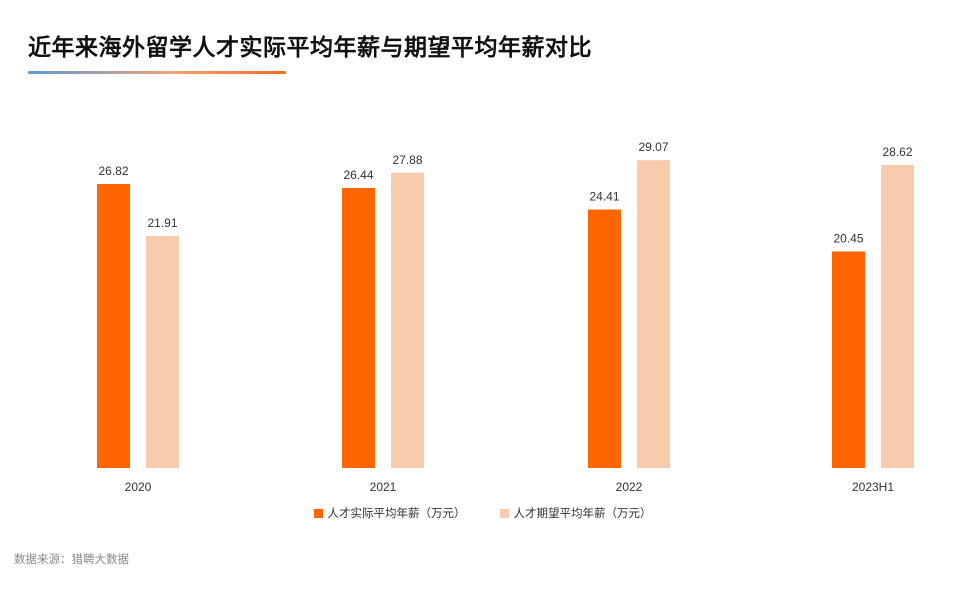 The width and height of the screenshot is (965, 592). Describe the element at coordinates (653, 314) in the screenshot. I see `bar-expected-2022` at that location.